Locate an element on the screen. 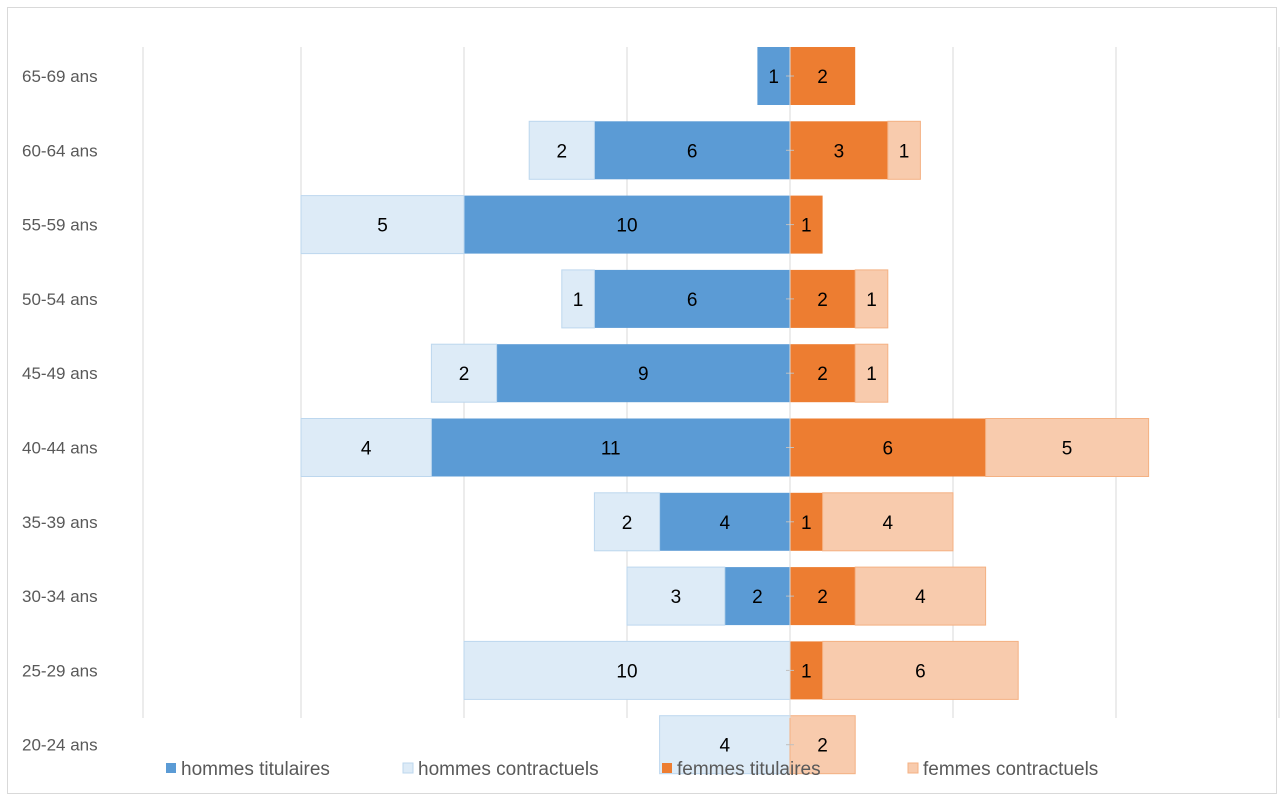  y-tick-label: 65-69 ans is located at coordinates (60, 76).